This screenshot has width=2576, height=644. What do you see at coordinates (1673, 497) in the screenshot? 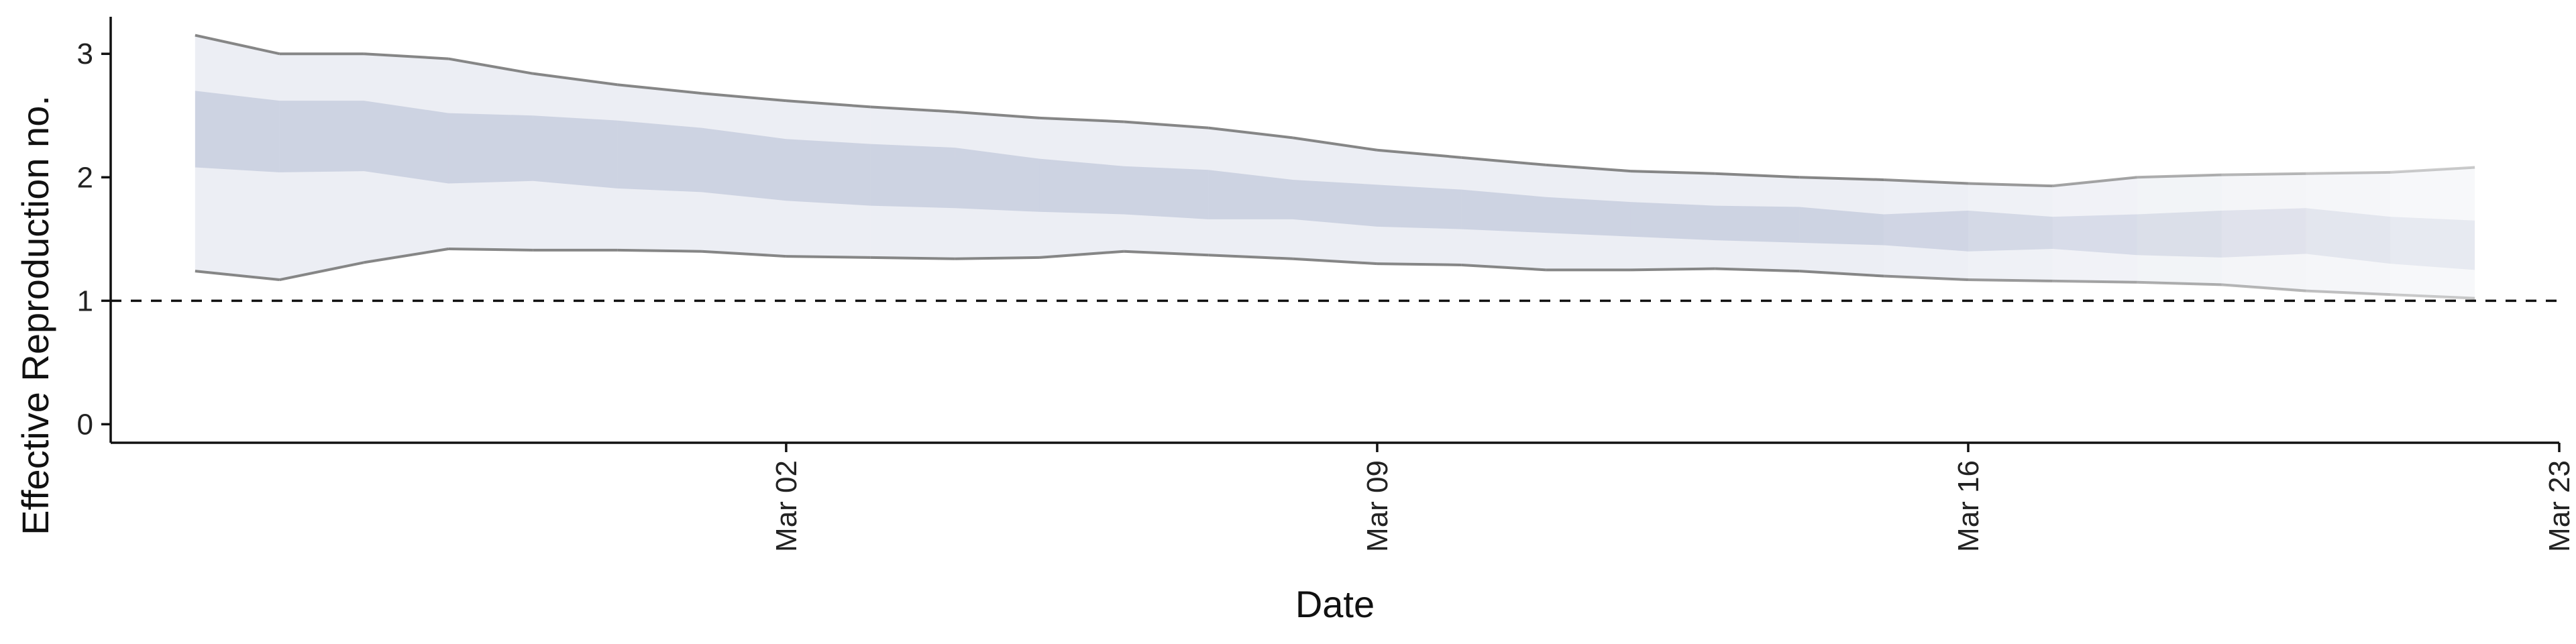
I see `x-axis-ticks: Mar 02 Mar 09 Mar 16 Mar 23` at bounding box center [1673, 497].